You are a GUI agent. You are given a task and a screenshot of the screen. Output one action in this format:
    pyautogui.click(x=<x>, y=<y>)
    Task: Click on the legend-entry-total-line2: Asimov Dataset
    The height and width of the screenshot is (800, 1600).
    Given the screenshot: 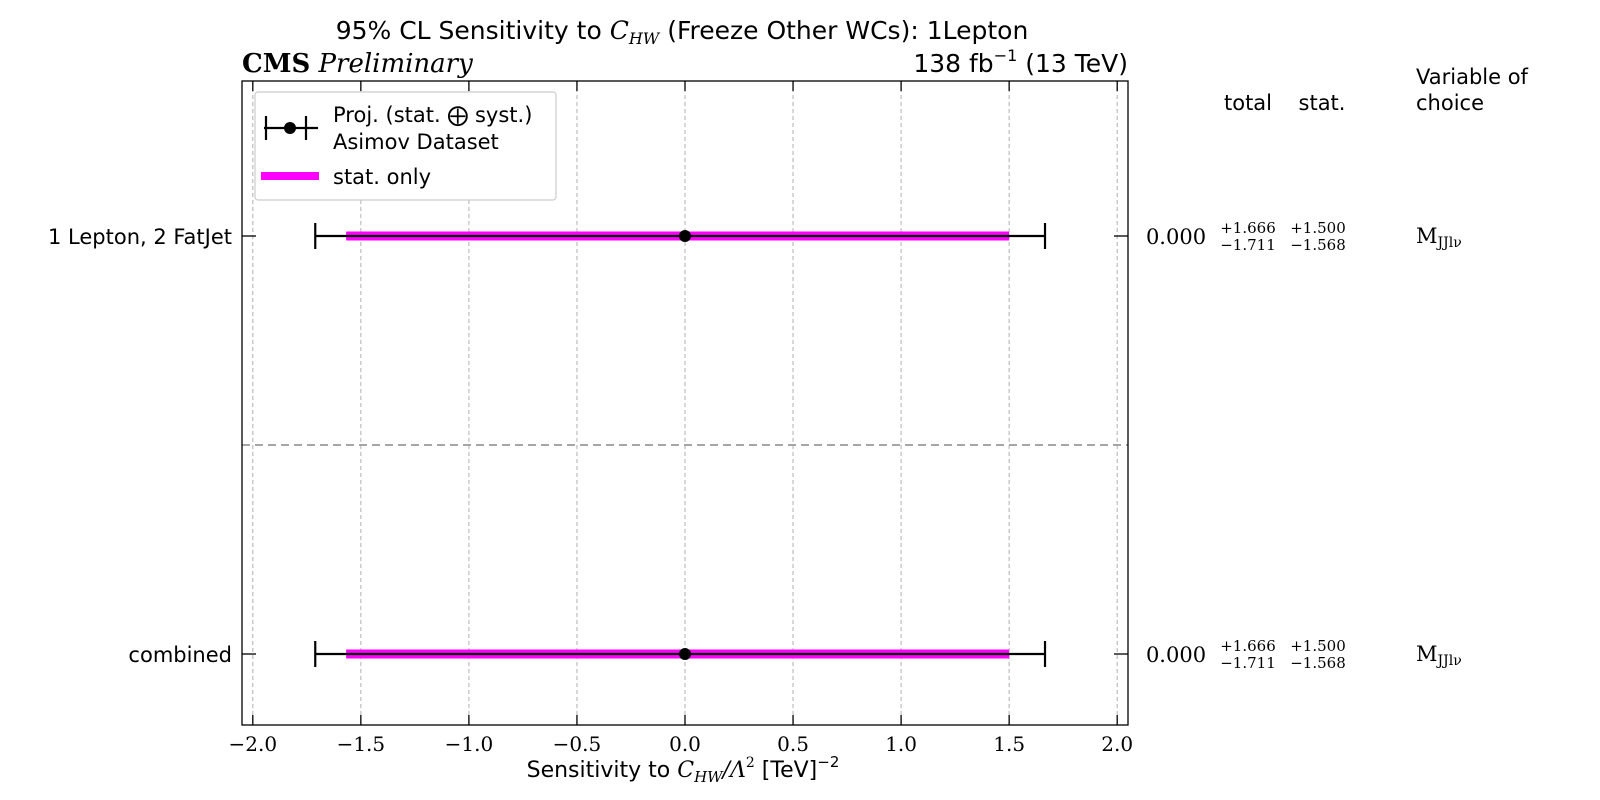 What is the action you would take?
    pyautogui.click(x=416, y=142)
    